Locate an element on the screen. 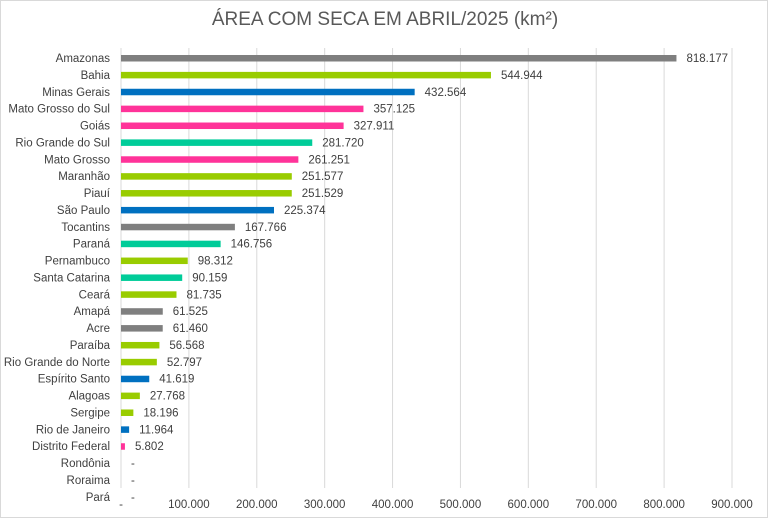 Image resolution: width=768 pixels, height=519 pixels. category-label: Maranhão is located at coordinates (84, 177).